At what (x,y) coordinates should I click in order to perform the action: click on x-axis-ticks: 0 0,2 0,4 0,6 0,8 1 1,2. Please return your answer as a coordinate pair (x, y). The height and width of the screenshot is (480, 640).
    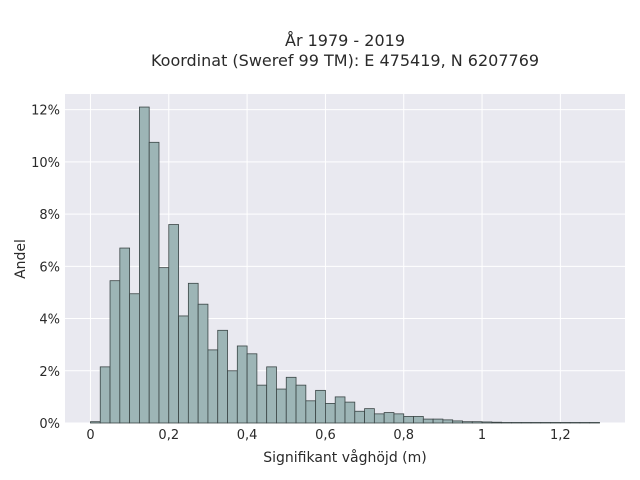
    Looking at the image, I should click on (328, 435).